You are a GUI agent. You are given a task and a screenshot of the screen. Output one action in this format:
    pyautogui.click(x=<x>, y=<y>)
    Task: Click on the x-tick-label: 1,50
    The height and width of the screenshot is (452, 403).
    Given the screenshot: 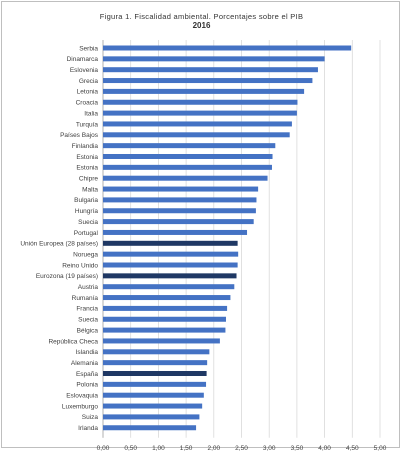 What is the action you would take?
    pyautogui.click(x=186, y=448)
    